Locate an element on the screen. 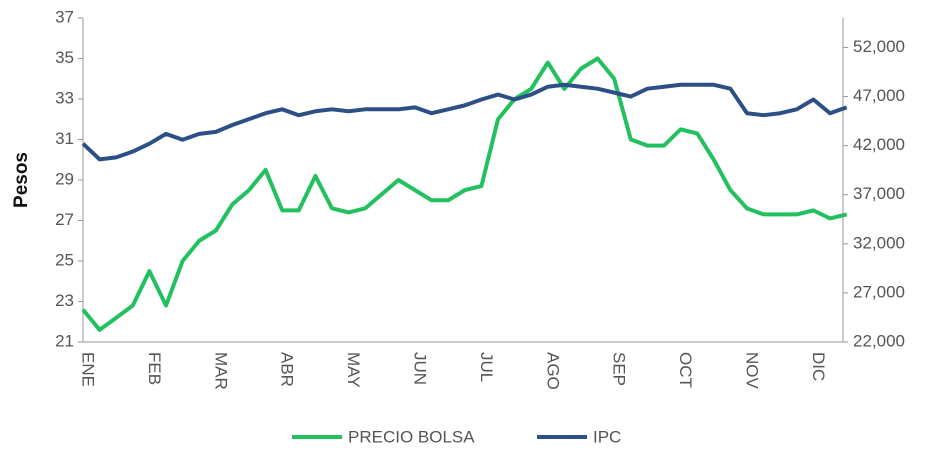 This screenshot has width=926, height=451. y-tick-label: 21 is located at coordinates (64, 340).